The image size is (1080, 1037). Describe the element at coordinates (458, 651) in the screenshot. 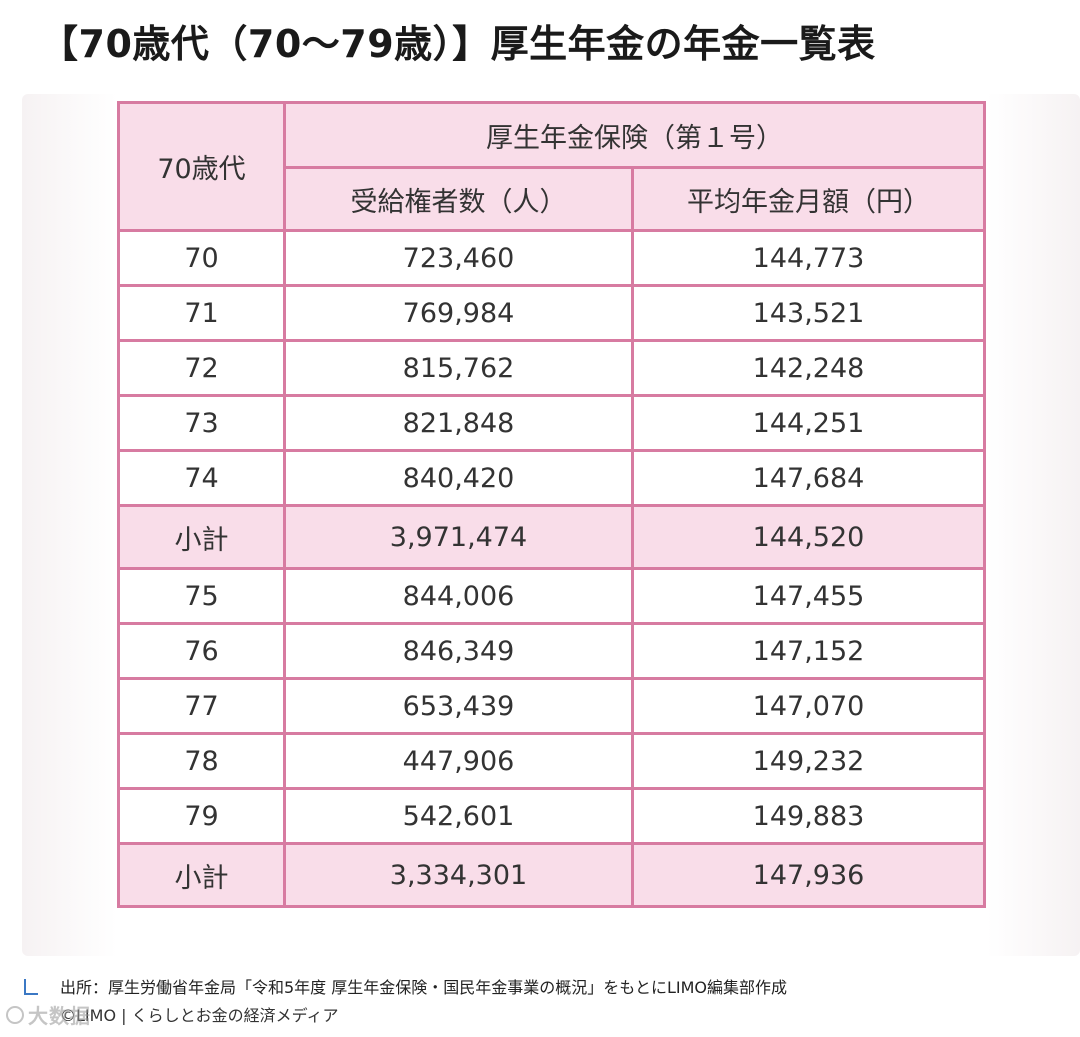

I see `recipients-cell: 846,349` at that location.